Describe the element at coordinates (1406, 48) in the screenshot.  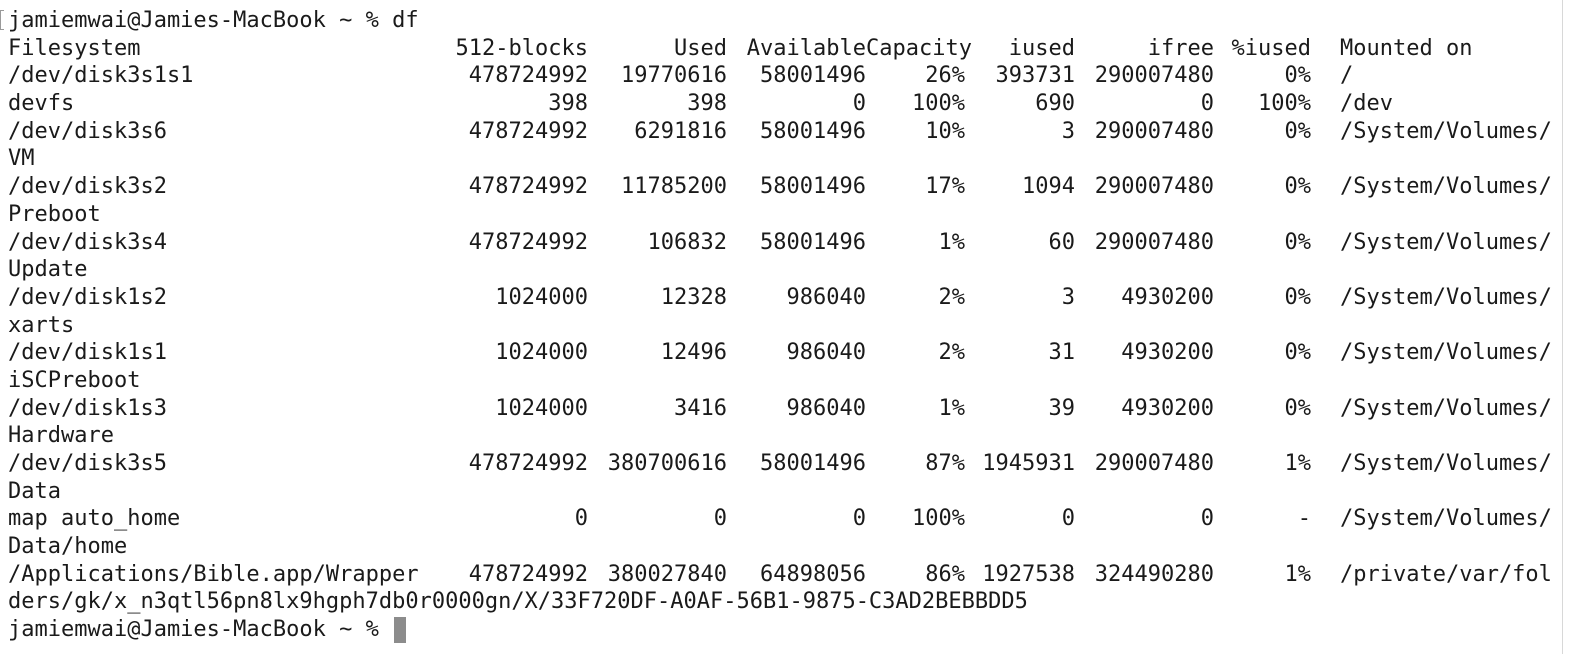
I see `header-mounted-on: Mounted on` at that location.